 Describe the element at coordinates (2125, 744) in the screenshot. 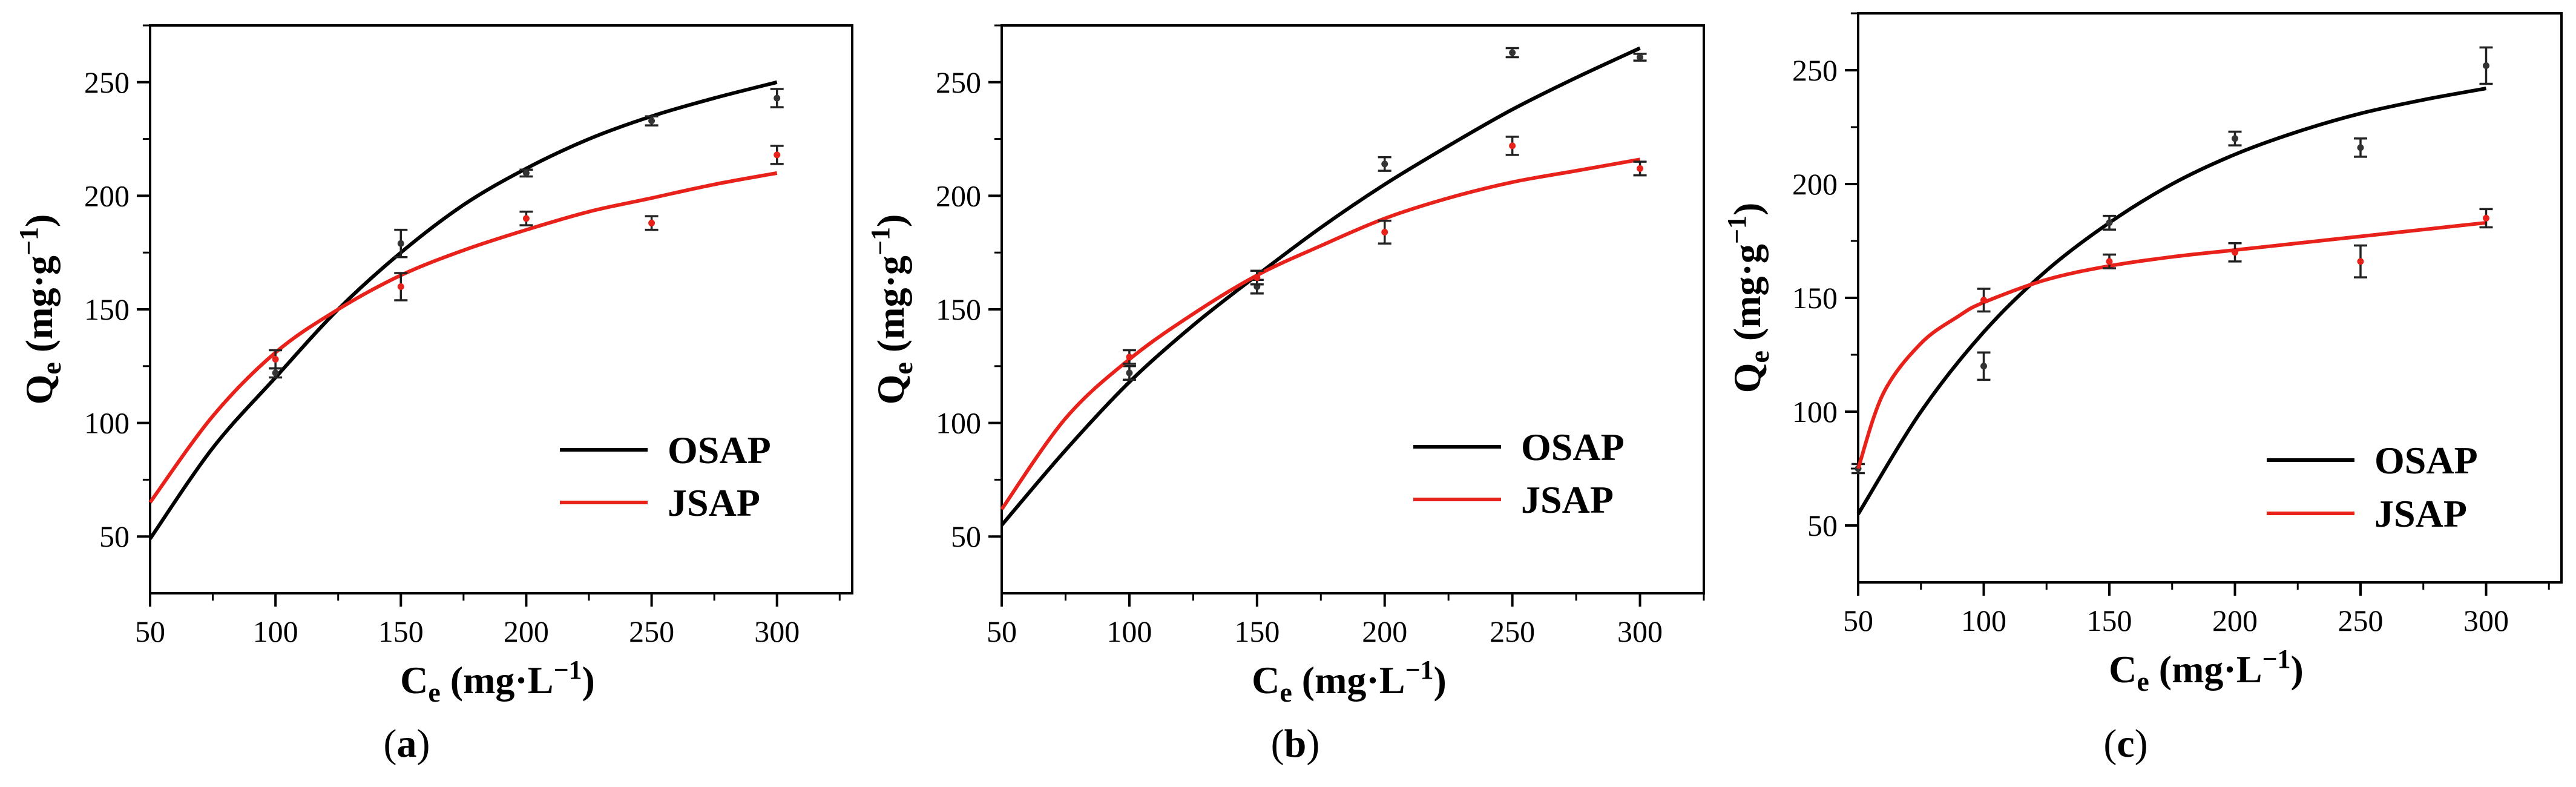

I see `panel-caption: (c)` at that location.